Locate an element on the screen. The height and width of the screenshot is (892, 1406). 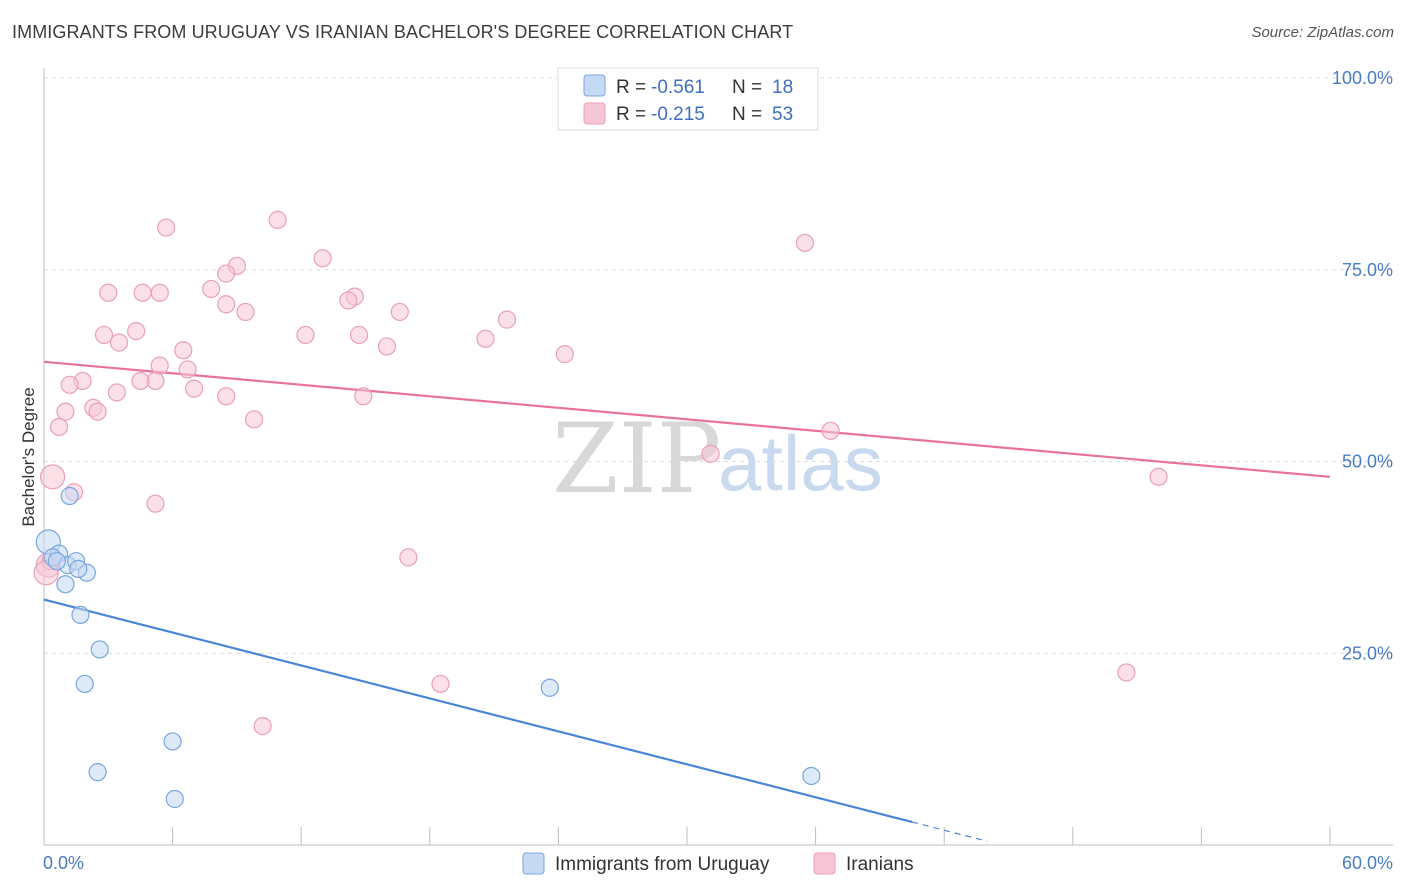
watermark-zip: ZIP is located at coordinates (636, 459).